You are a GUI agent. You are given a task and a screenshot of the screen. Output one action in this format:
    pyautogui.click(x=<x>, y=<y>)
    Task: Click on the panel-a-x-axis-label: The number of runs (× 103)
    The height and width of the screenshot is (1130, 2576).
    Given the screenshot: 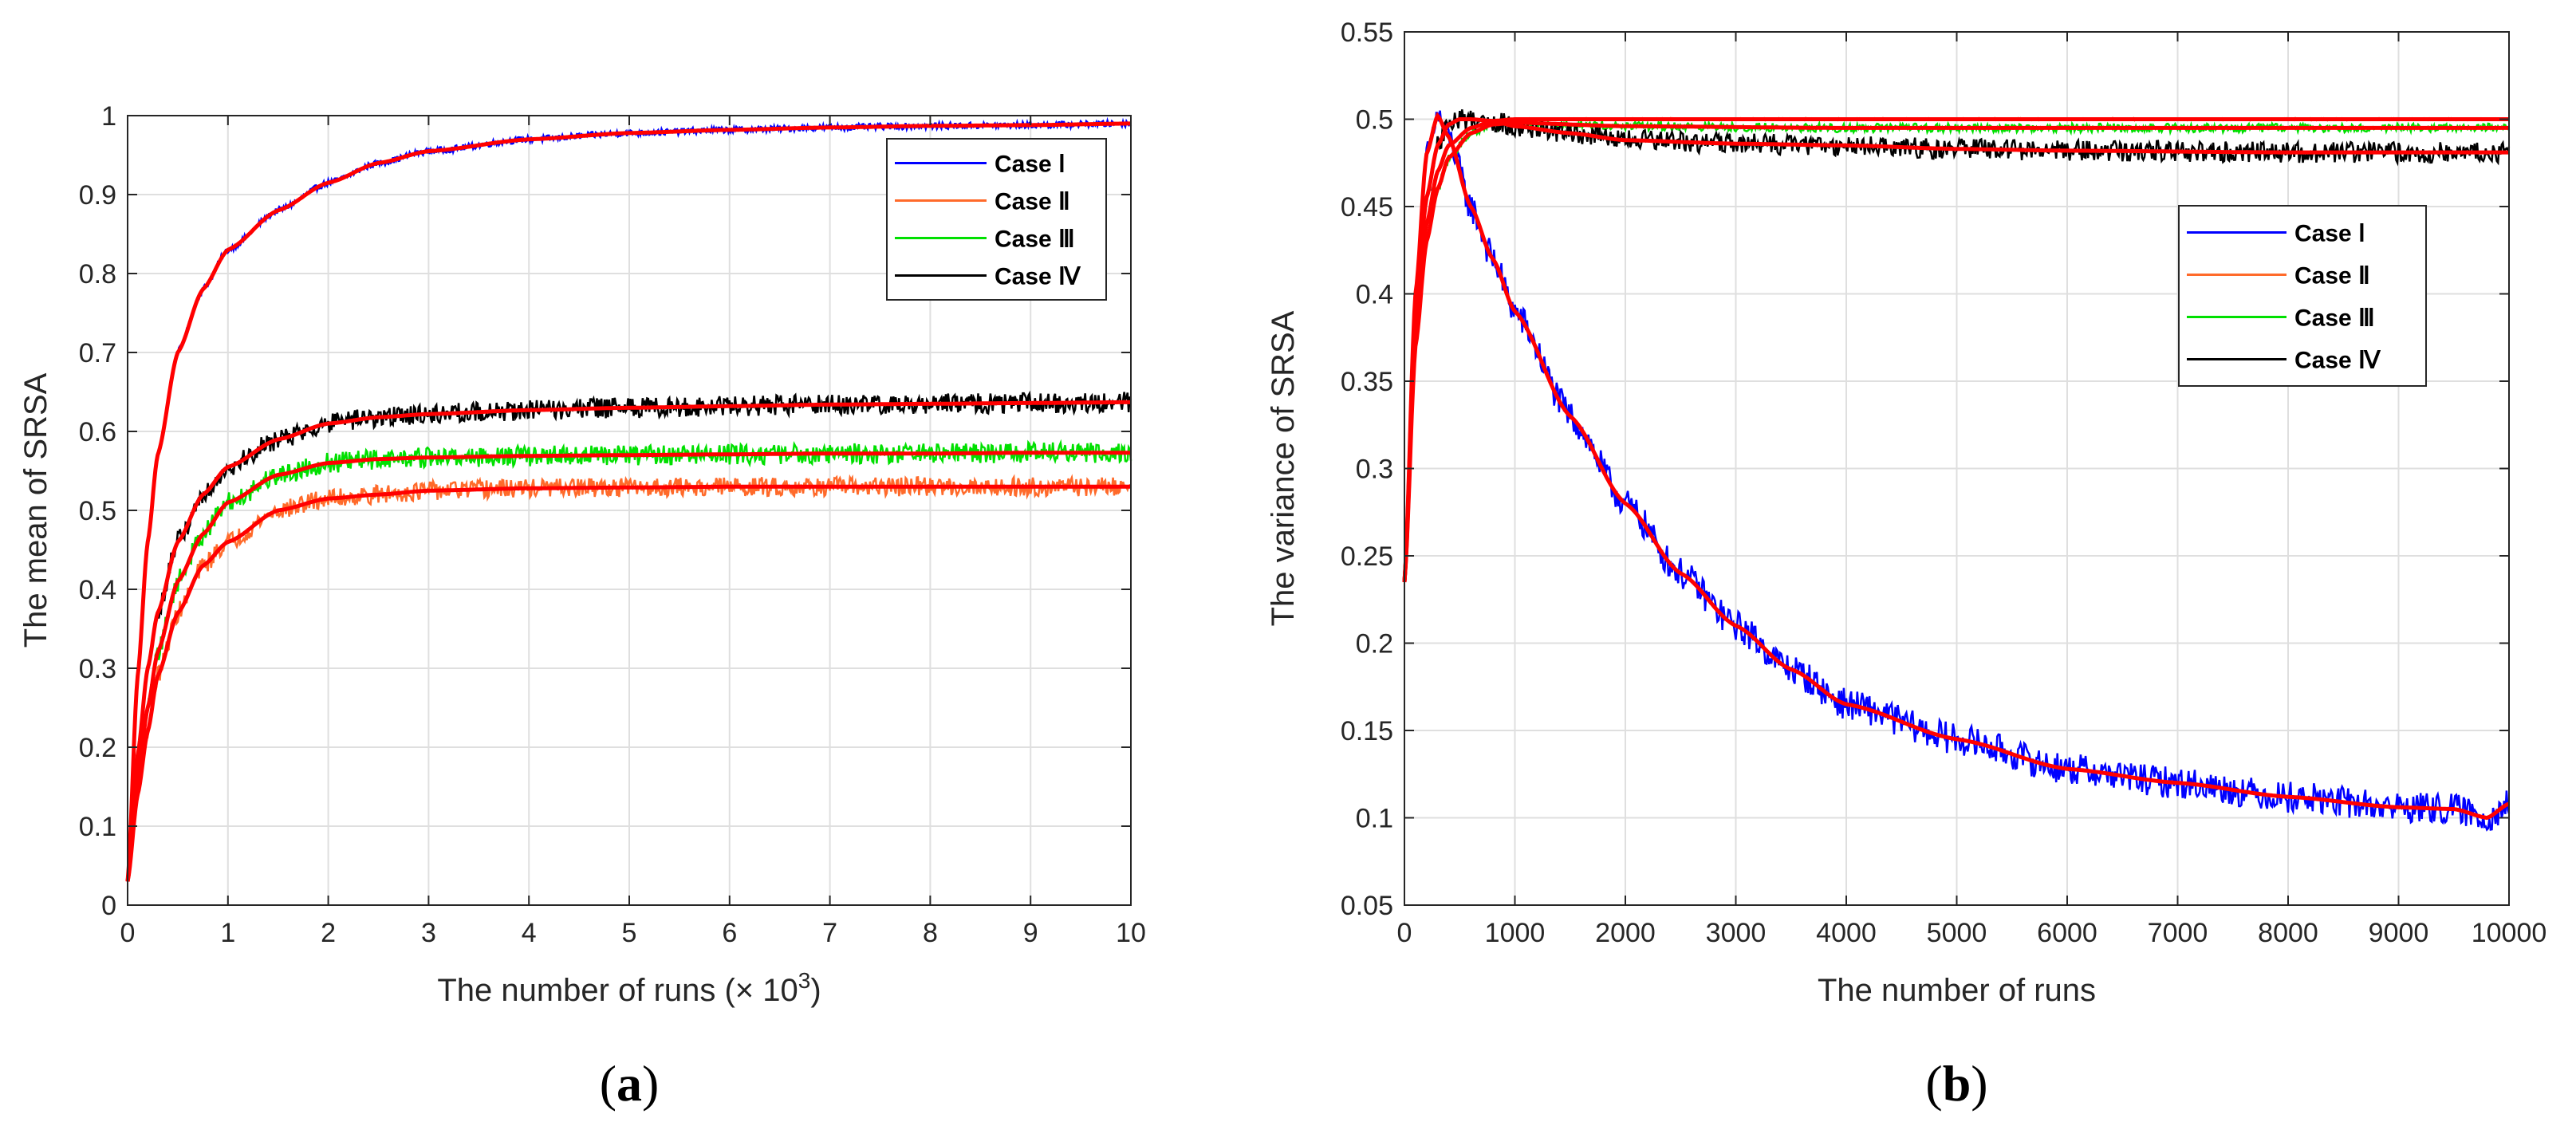 What is the action you would take?
    pyautogui.click(x=629, y=988)
    